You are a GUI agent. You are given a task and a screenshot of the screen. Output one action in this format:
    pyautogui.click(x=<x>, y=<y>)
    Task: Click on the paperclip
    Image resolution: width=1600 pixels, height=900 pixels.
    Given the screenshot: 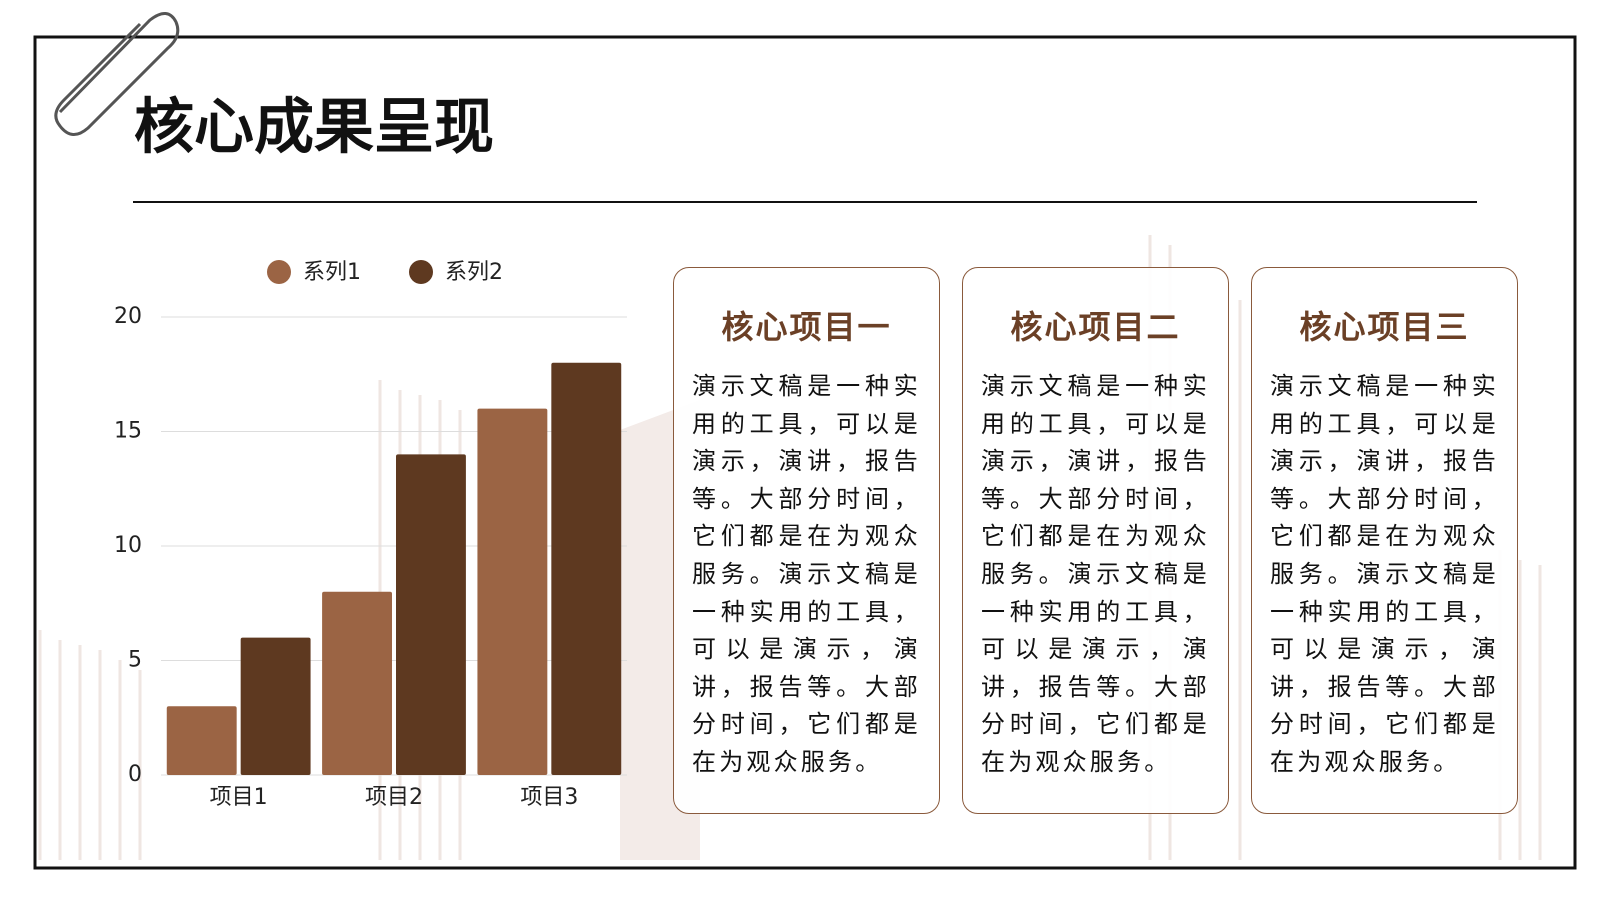 What is the action you would take?
    pyautogui.click(x=117, y=74)
    